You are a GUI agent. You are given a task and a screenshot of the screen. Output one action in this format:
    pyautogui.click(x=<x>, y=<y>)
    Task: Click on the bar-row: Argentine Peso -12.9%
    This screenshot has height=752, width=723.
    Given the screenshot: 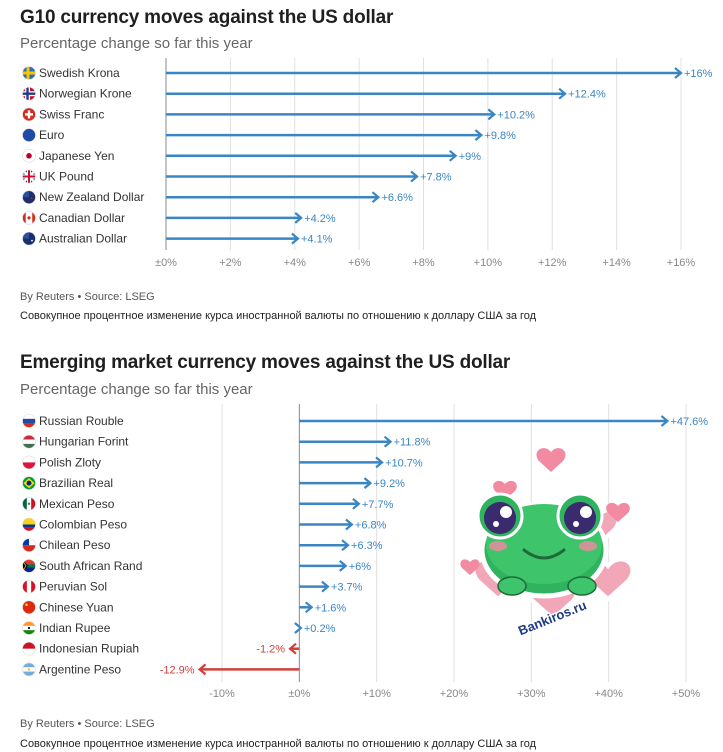 What is the action you would take?
    pyautogui.click(x=161, y=669)
    